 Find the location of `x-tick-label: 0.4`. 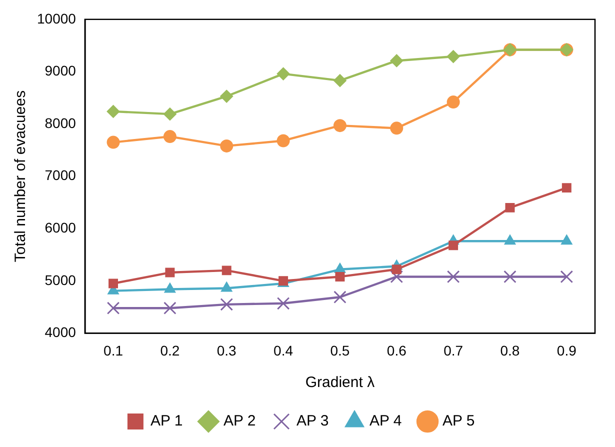

x-tick-label: 0.4 is located at coordinates (284, 350).